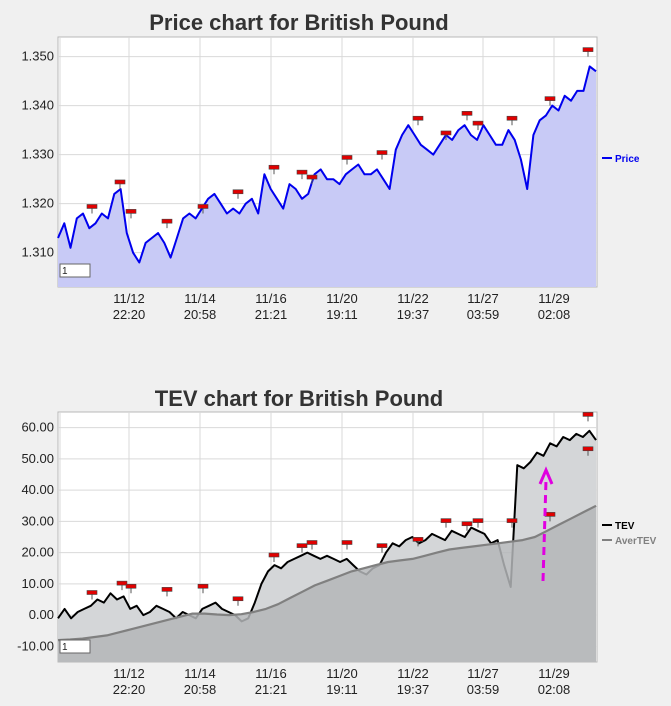 This screenshot has height=706, width=671. What do you see at coordinates (65, 271) in the screenshot?
I see `price-zoom-value: 1` at bounding box center [65, 271].